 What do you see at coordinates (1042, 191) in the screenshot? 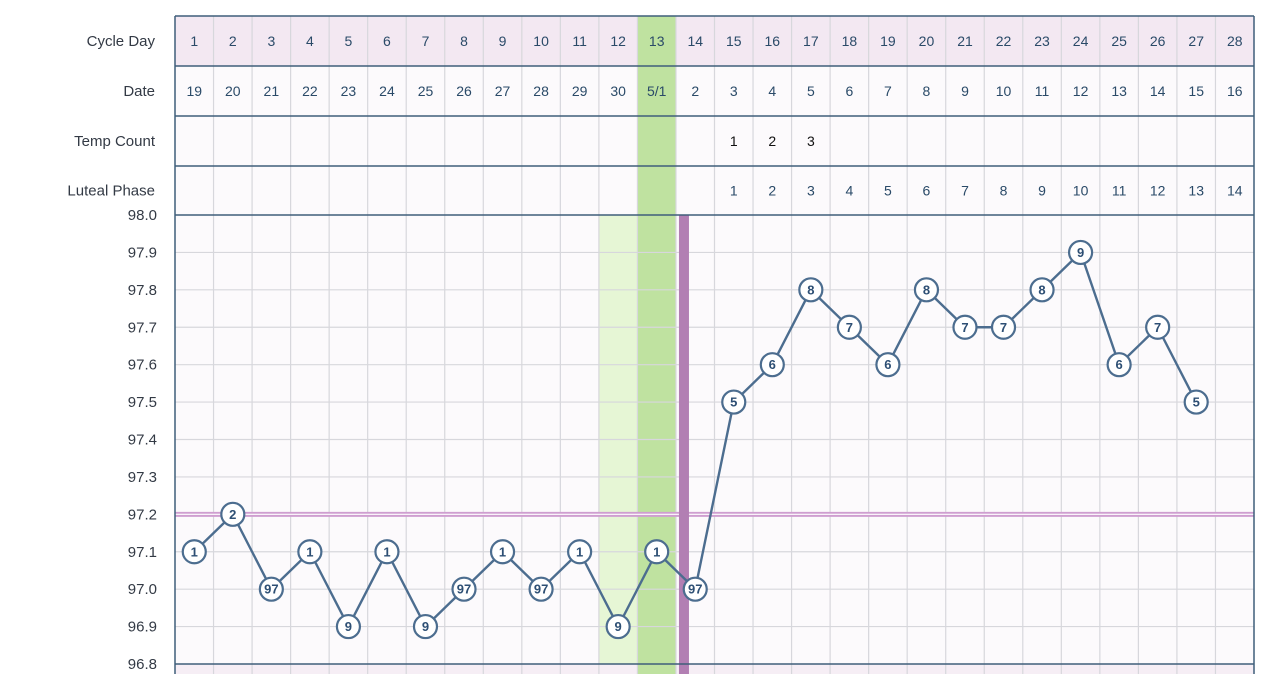
I see `luteal-phase-cell: 9` at bounding box center [1042, 191].